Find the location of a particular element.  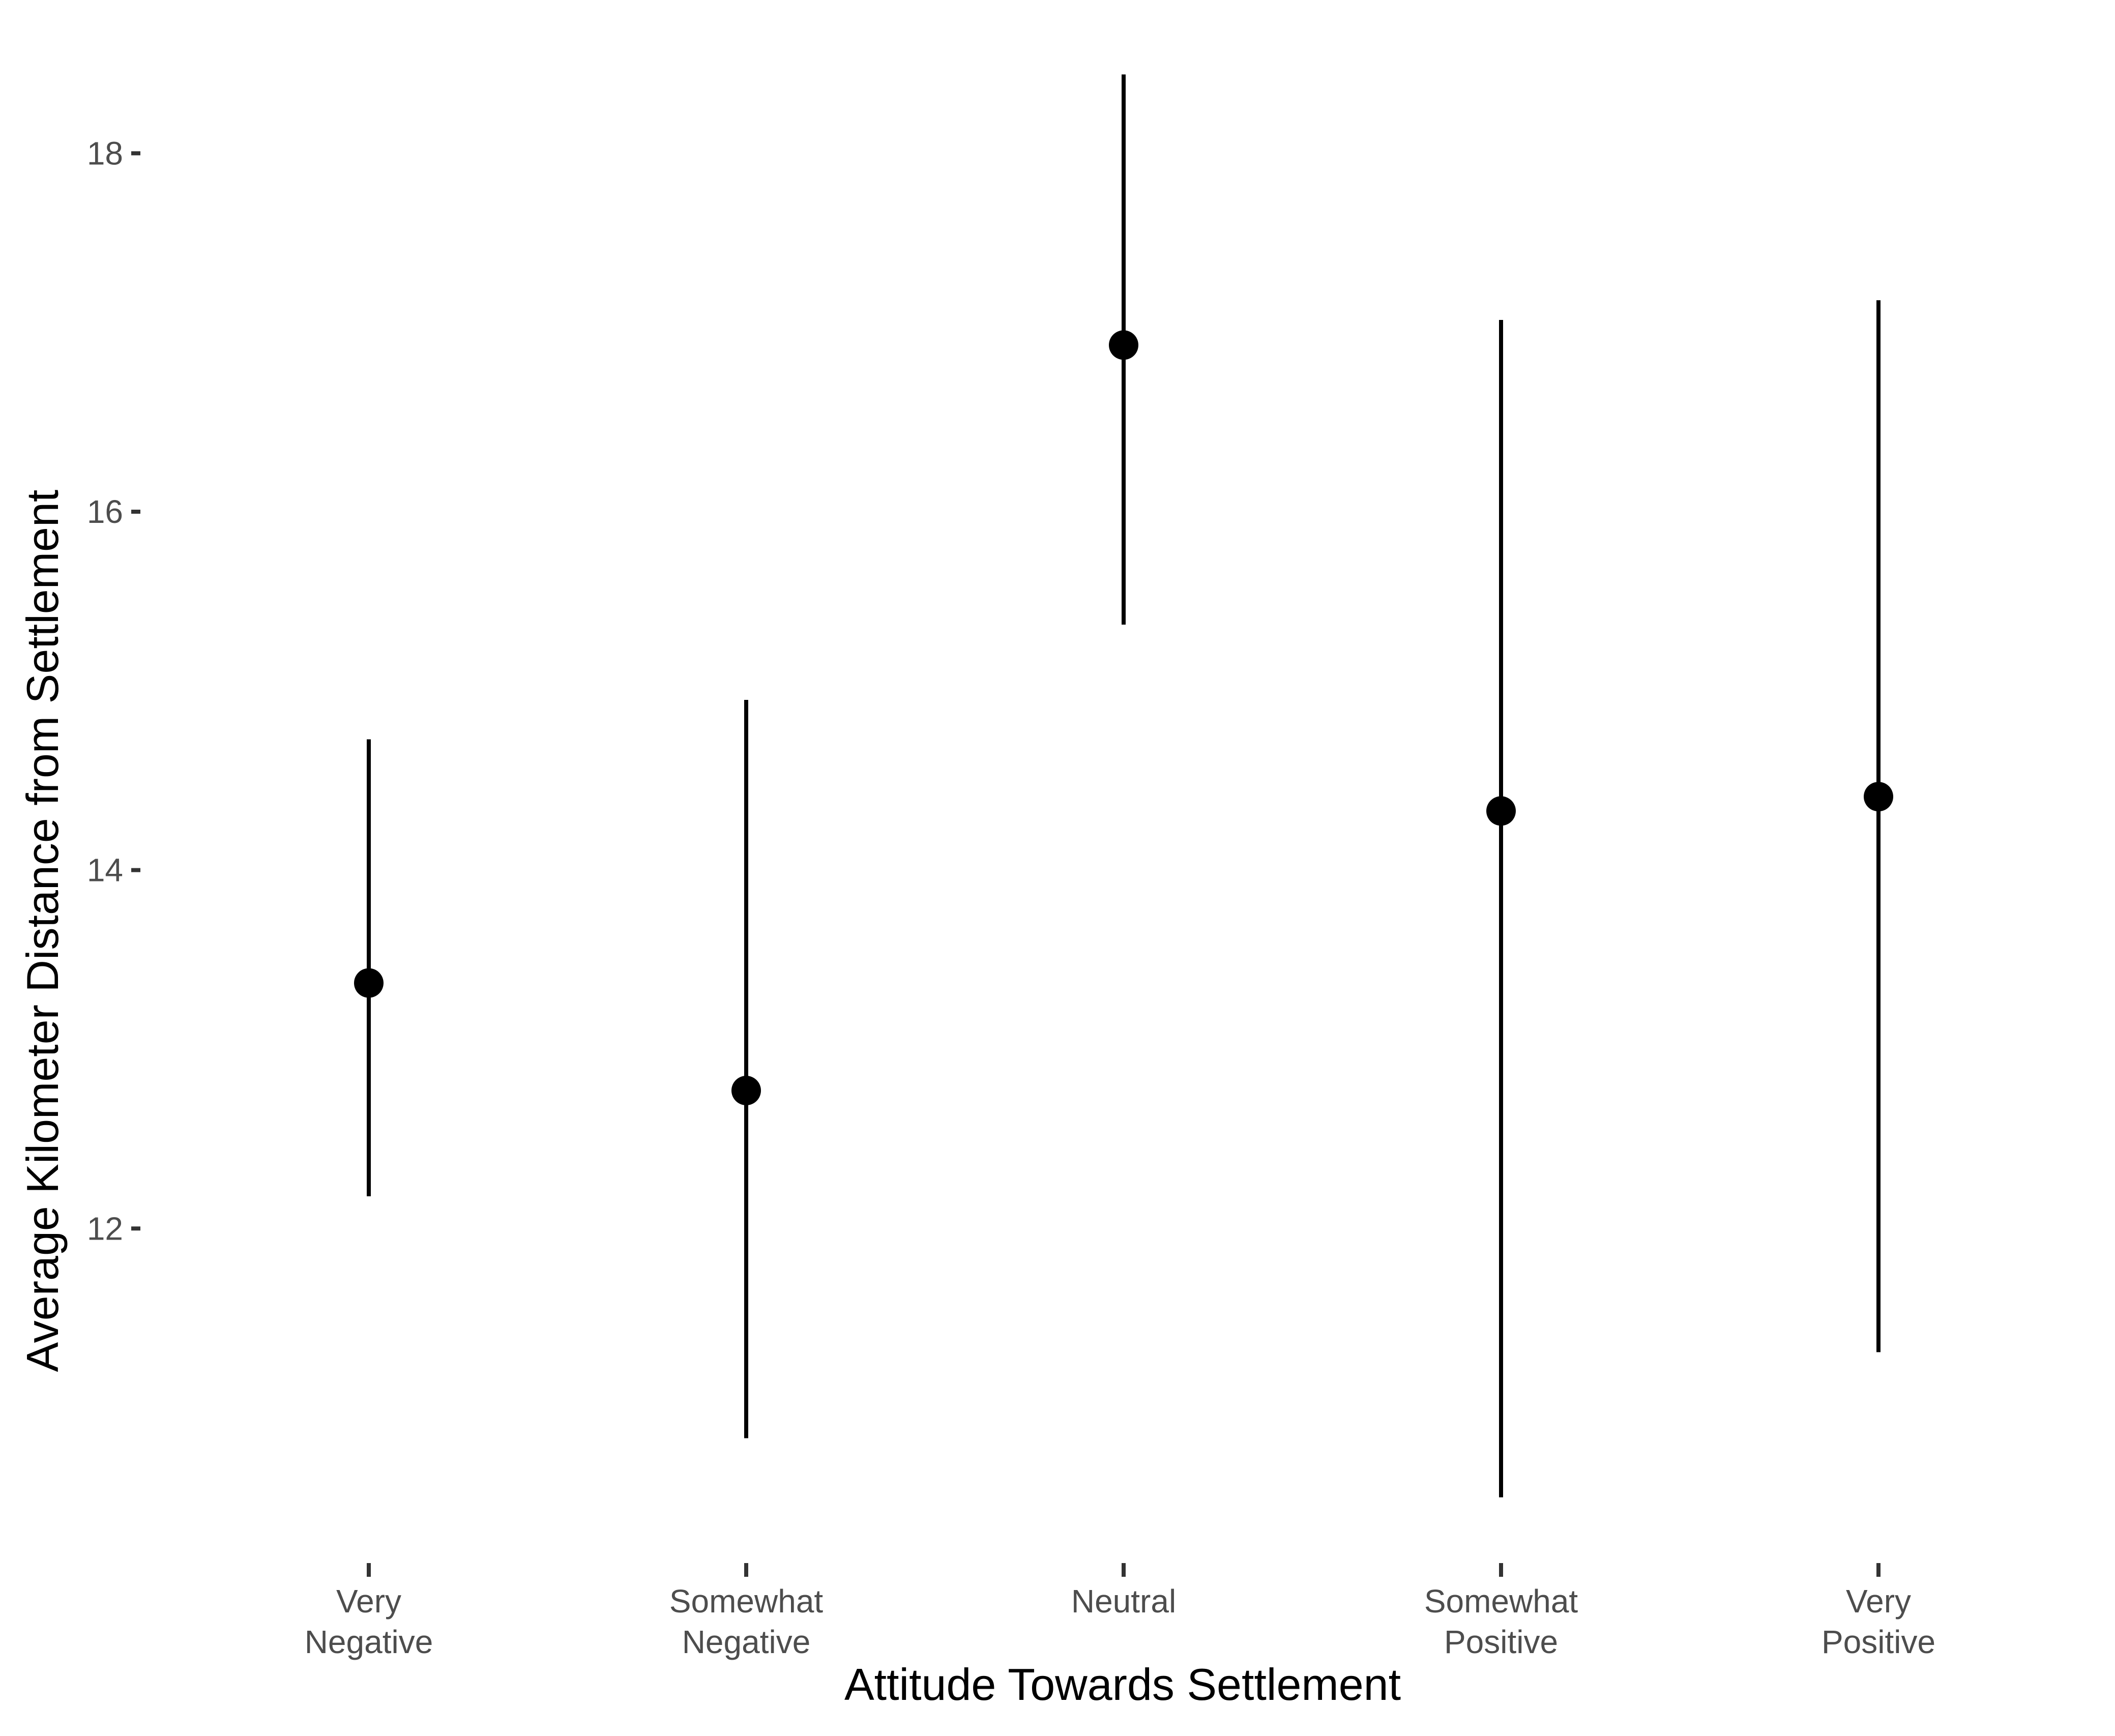

x-axis-title: Attitude Towards Settlement is located at coordinates (1123, 1684).